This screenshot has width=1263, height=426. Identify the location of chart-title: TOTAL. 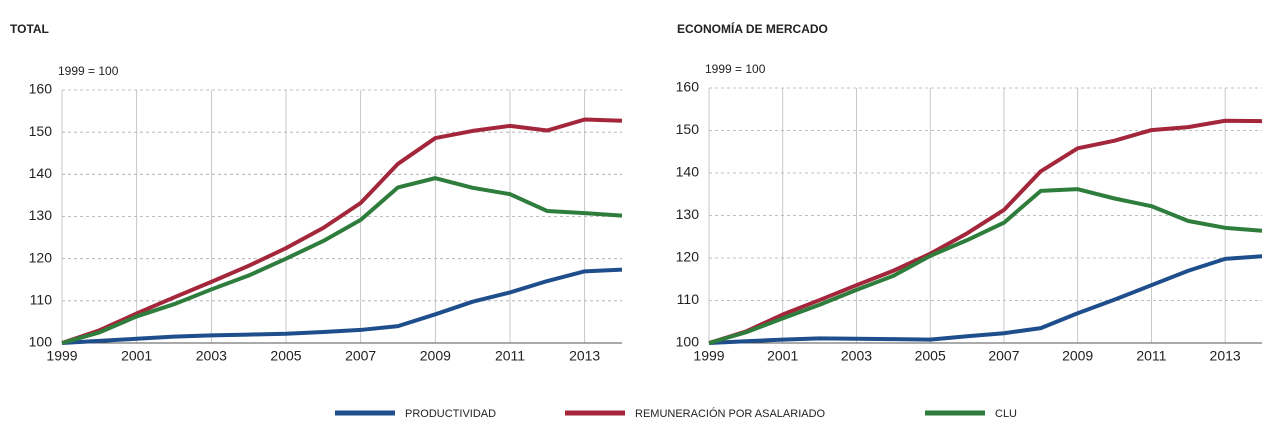
(29, 29).